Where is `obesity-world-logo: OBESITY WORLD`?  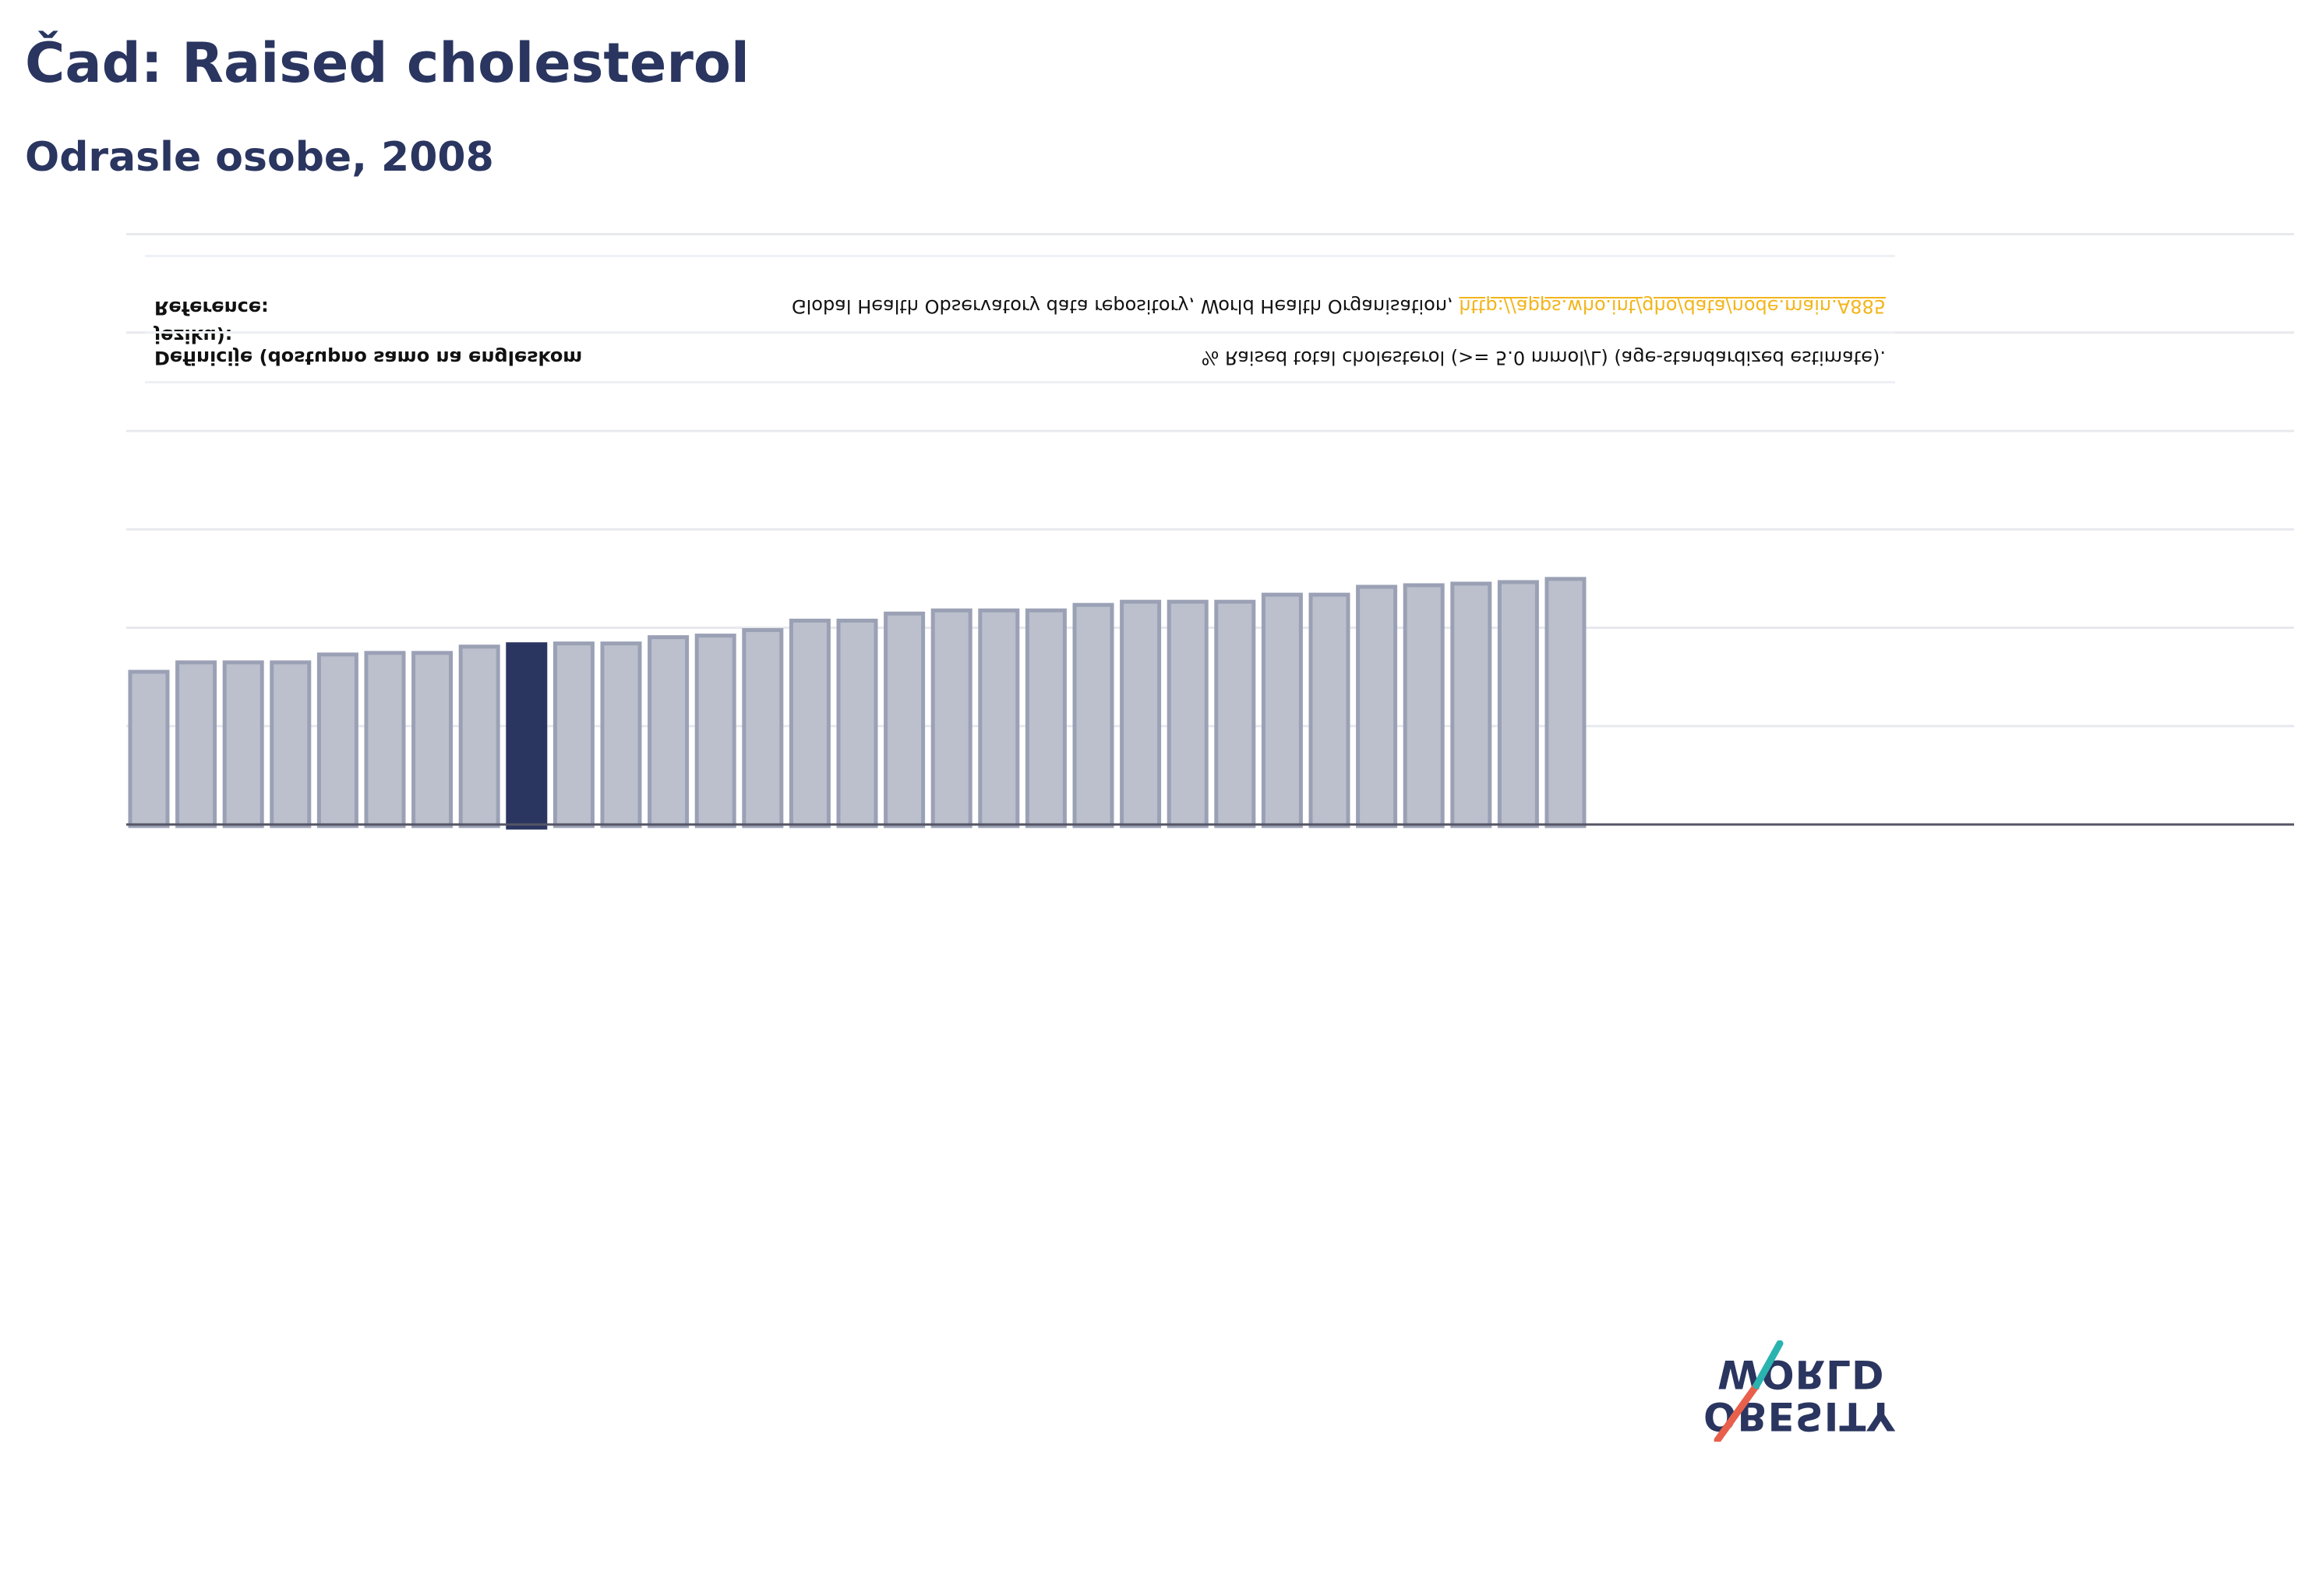
obesity-world-logo: OBESITY WORLD is located at coordinates (1800, 1391).